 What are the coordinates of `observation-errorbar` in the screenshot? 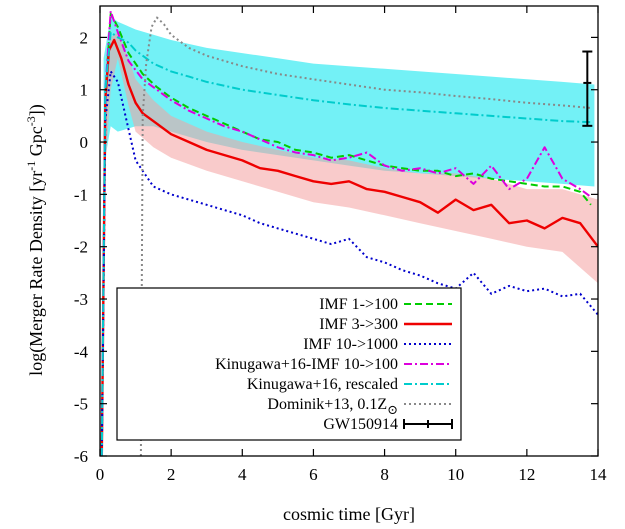 It's located at (587, 88).